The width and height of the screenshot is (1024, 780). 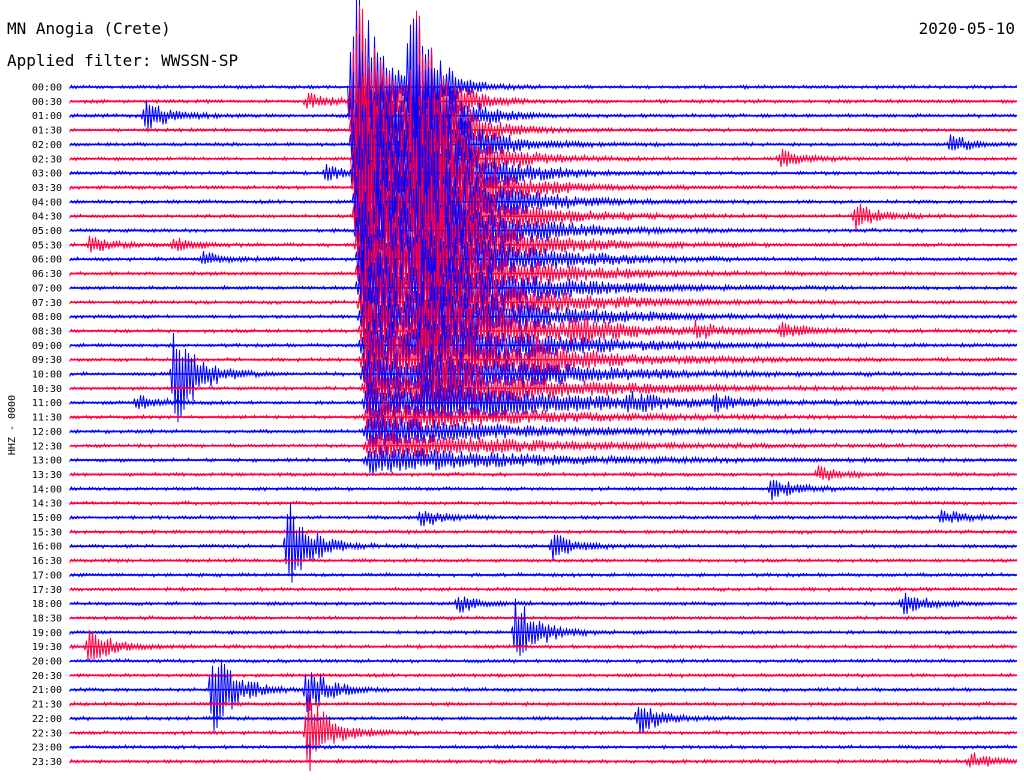 What do you see at coordinates (47, 360) in the screenshot?
I see `tick-label: 09:30` at bounding box center [47, 360].